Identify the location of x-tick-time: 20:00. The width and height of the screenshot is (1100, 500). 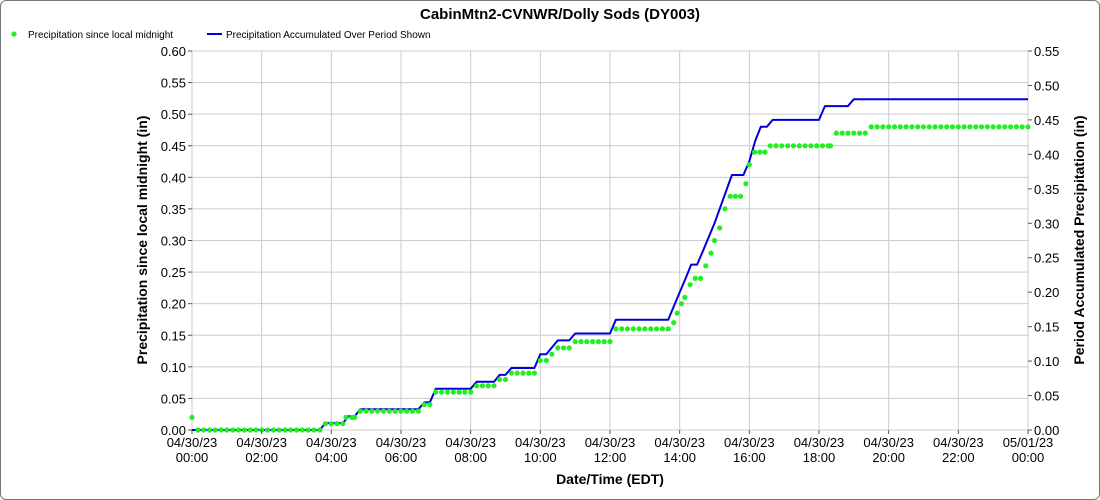
(888, 457).